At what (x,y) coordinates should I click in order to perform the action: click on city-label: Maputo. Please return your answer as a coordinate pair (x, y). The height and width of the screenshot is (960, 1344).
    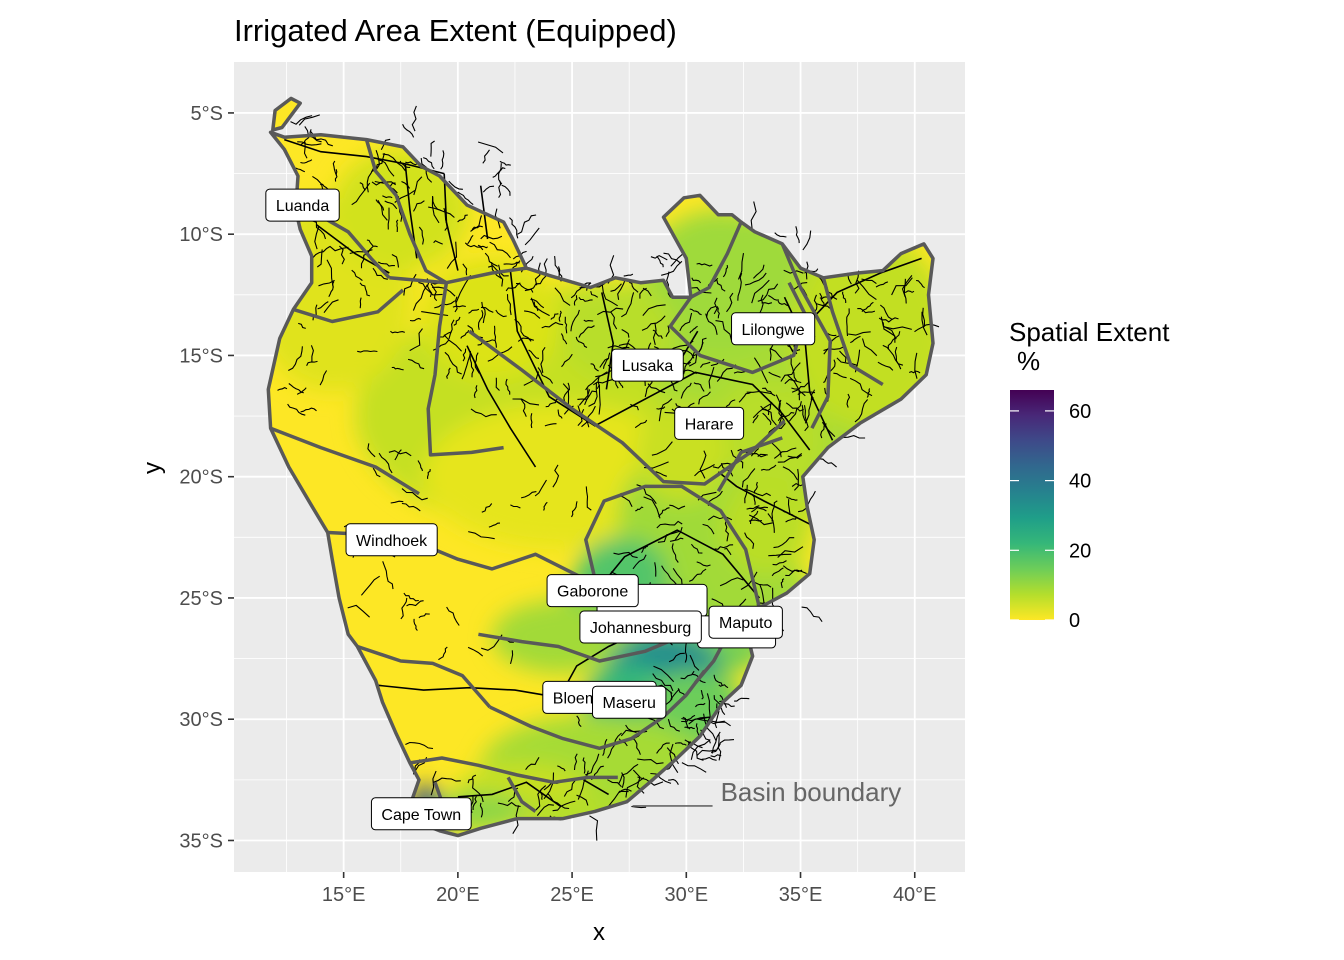
    Looking at the image, I should click on (745, 622).